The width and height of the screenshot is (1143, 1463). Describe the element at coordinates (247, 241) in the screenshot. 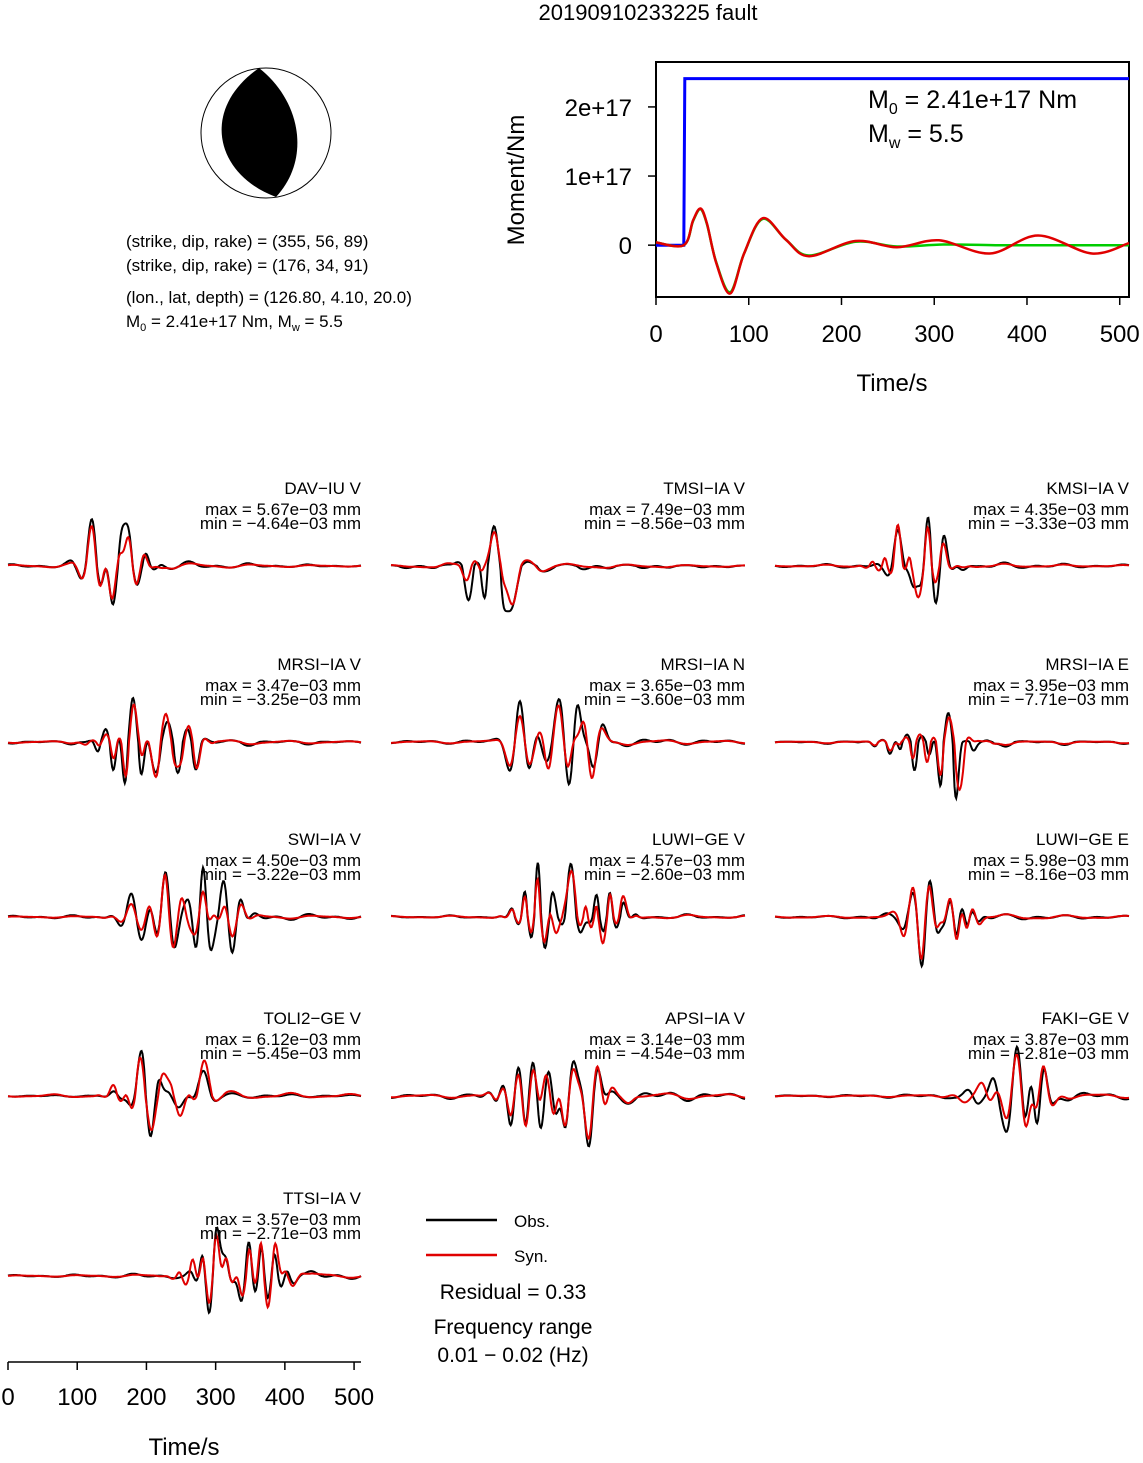

I see `nodal-plane-1: (strike, dip, rake) = (355, 56, 89)` at that location.